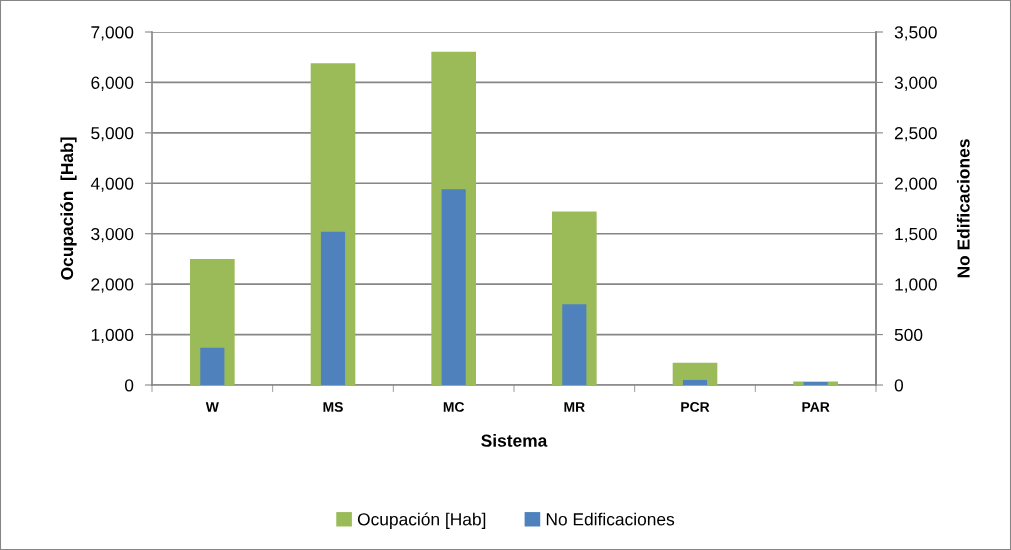 This screenshot has height=550, width=1011. Describe the element at coordinates (68, 208) in the screenshot. I see `y-axis-title: Ocupación [Hab]` at that location.